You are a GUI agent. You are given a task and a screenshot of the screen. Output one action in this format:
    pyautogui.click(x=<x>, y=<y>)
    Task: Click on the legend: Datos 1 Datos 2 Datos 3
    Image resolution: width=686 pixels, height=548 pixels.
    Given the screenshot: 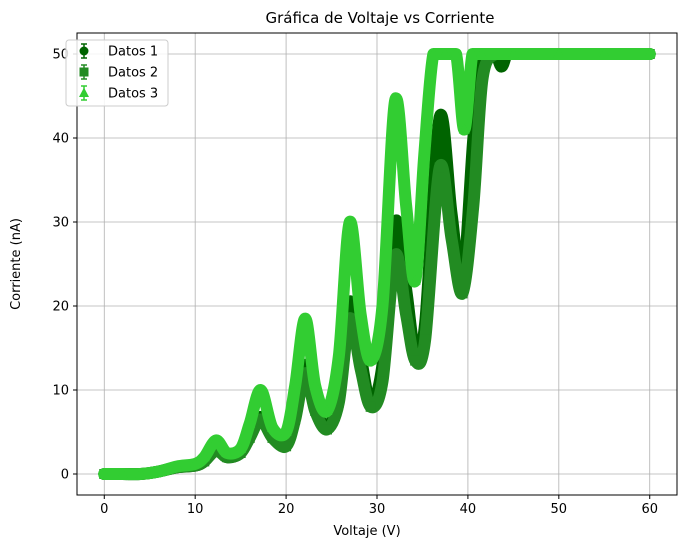 What is the action you would take?
    pyautogui.click(x=117, y=73)
    